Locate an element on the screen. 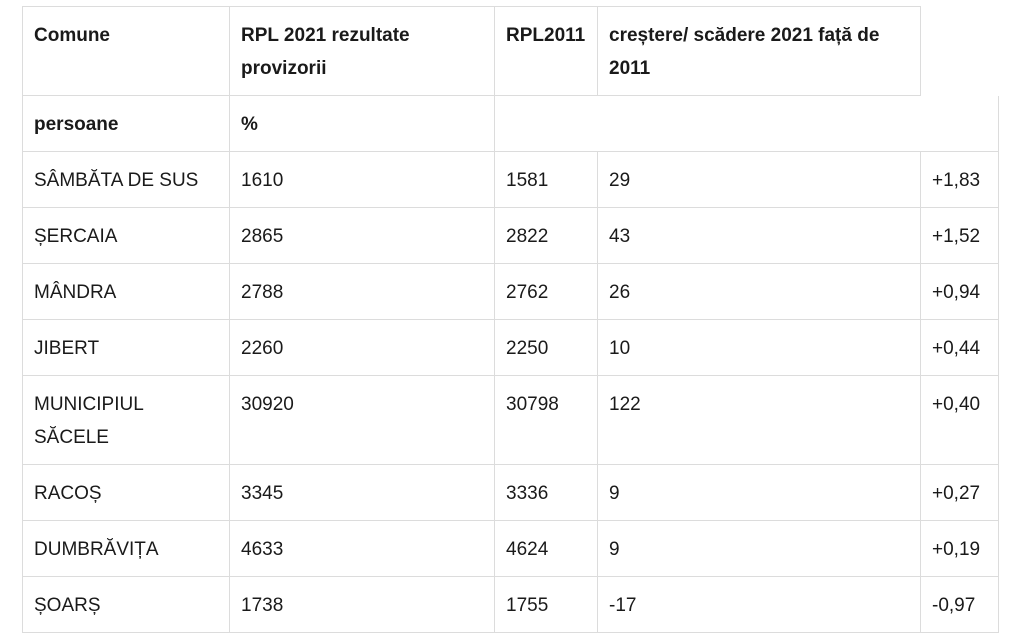 The height and width of the screenshot is (633, 1017). header-change: creștere/ scădere 2021 față de 2011 is located at coordinates (759, 51).